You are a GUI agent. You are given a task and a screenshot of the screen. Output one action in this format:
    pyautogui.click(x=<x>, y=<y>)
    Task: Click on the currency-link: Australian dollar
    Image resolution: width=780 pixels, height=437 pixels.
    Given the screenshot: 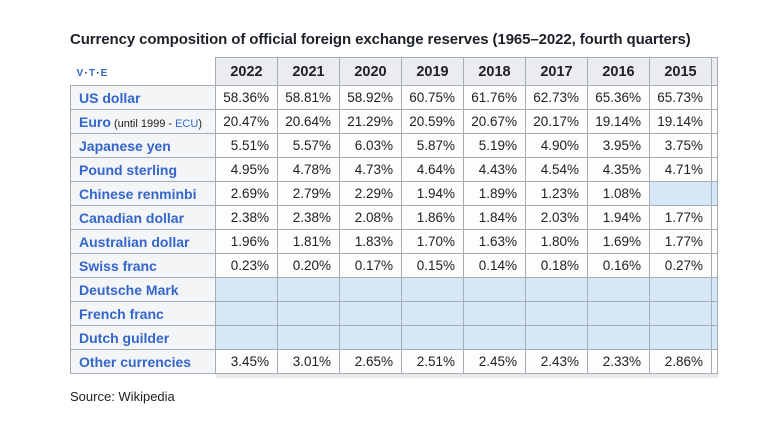 What is the action you would take?
    pyautogui.click(x=134, y=241)
    